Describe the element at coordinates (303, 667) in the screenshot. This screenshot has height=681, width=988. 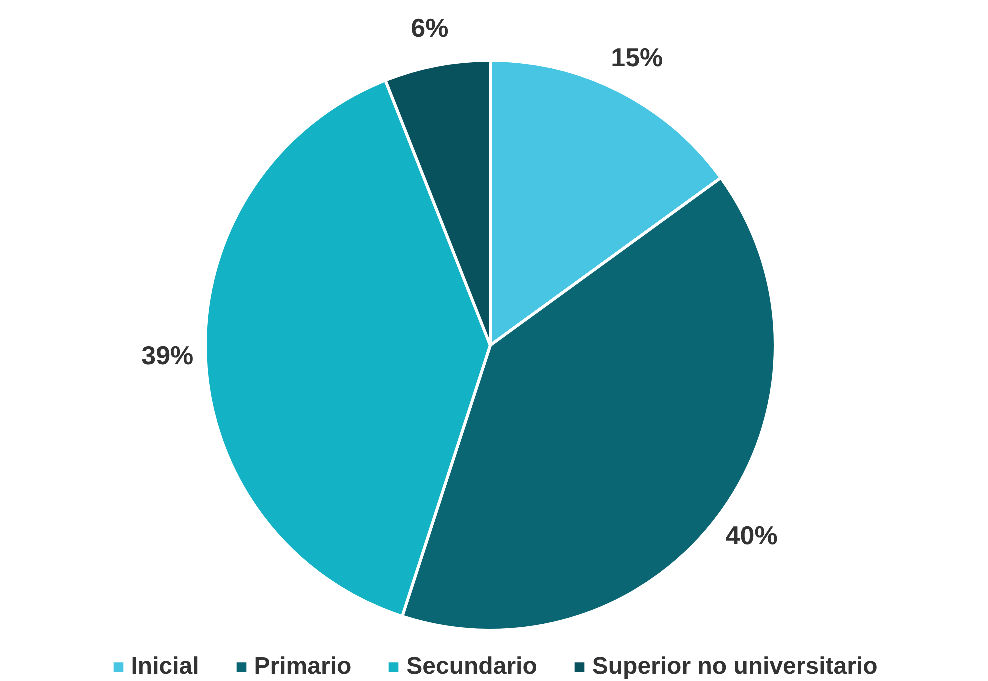
I see `legend-label: Primario` at that location.